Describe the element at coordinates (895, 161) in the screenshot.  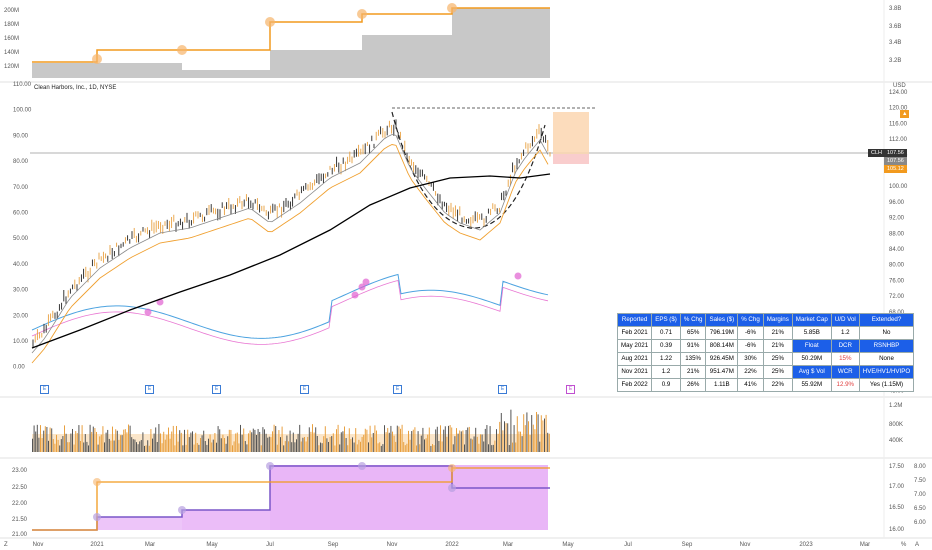
I see `ma-price-tag: 107.56` at that location.